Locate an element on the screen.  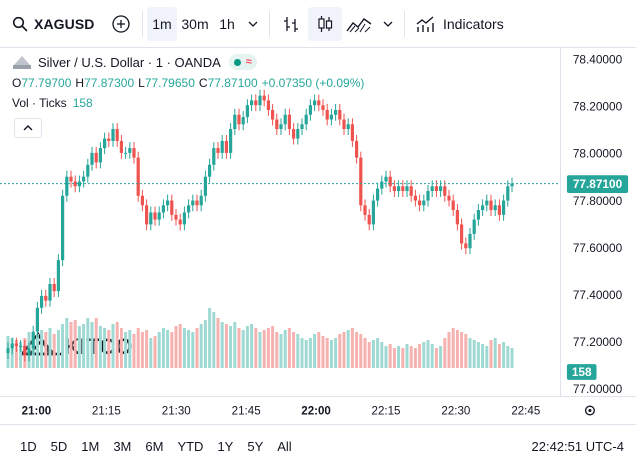
symbol-search: XAGUSD is located at coordinates (52, 24).